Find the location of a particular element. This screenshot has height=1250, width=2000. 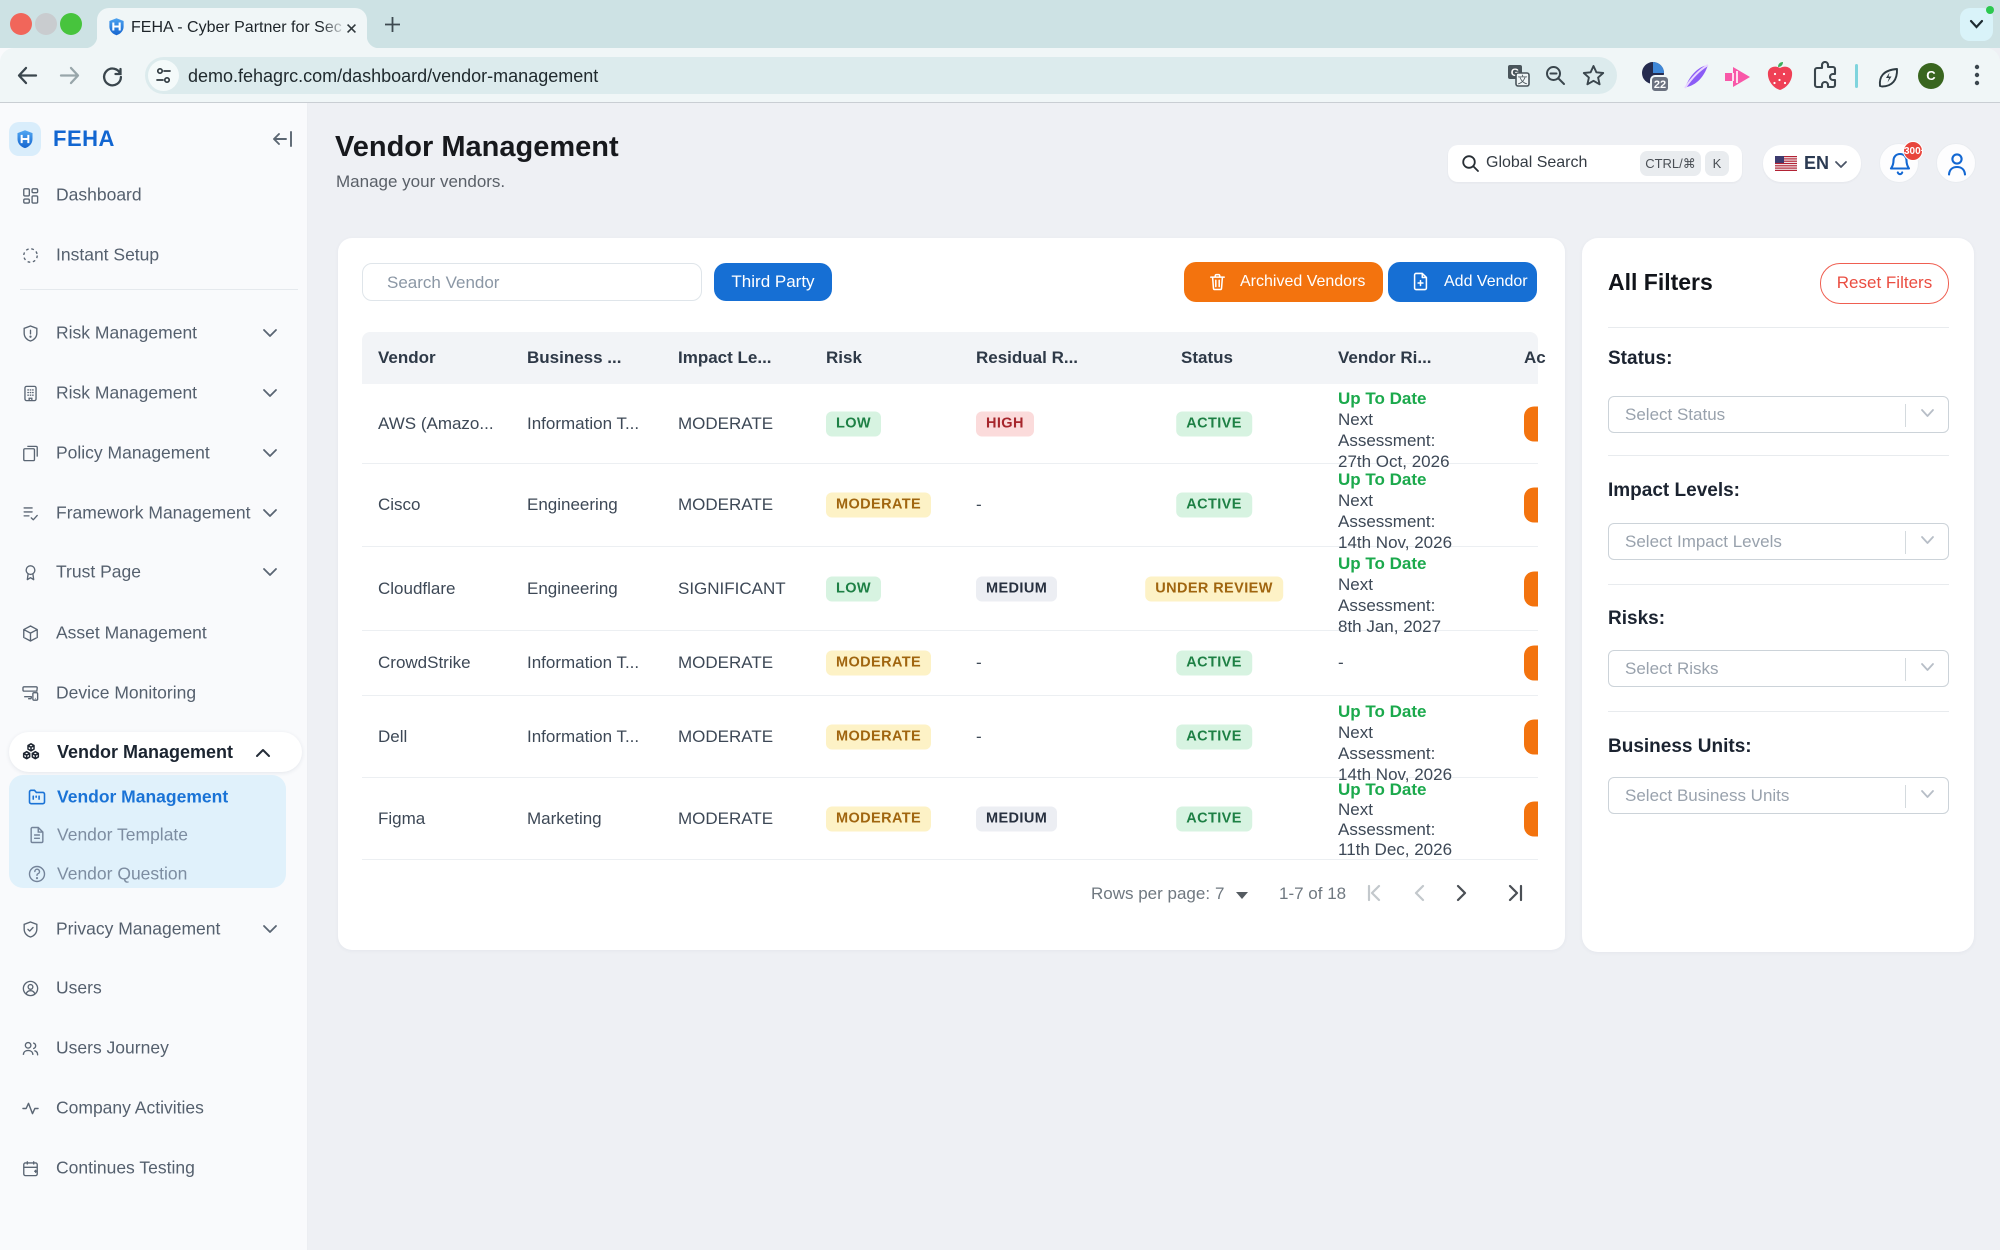

svg-text: G is located at coordinates (1515, 73).